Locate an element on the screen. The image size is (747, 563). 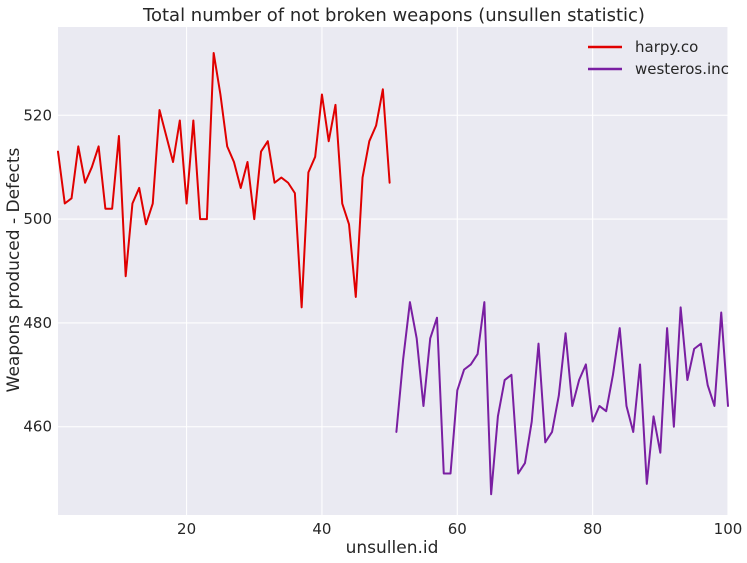
legend-label: westeros.inc is located at coordinates (682, 69).